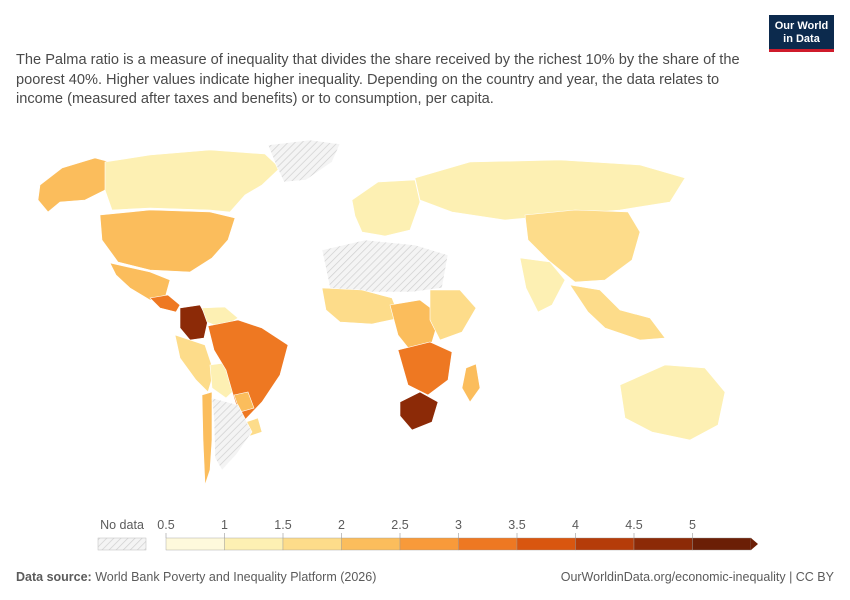  I want to click on legend-tick-label: 4, so click(575, 525).